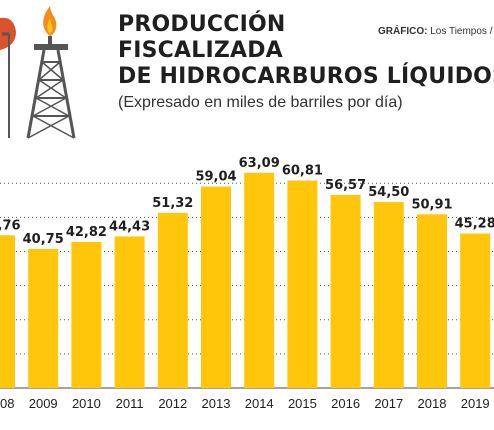 Image resolution: width=494 pixels, height=430 pixels. I want to click on source-value: Los Tiempos /, so click(461, 31).